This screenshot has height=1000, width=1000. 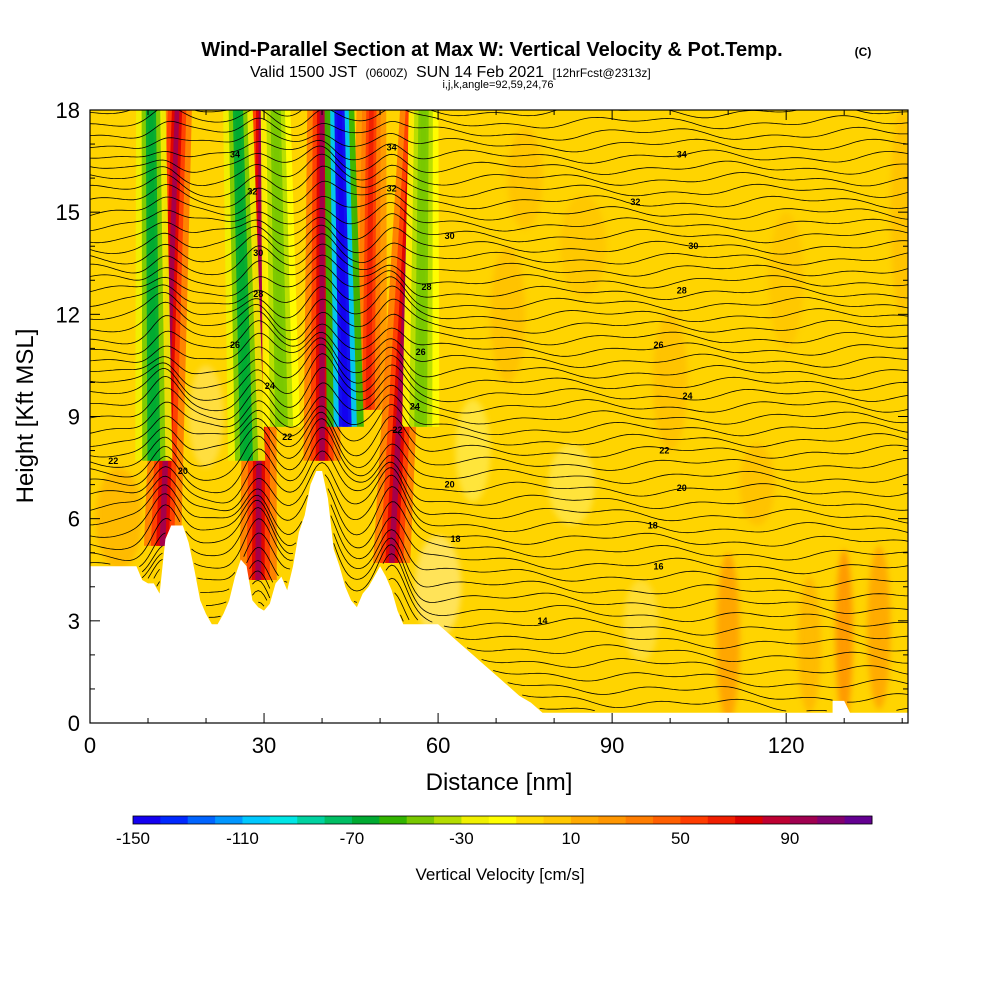 I want to click on colorbar-frame, so click(x=502, y=820).